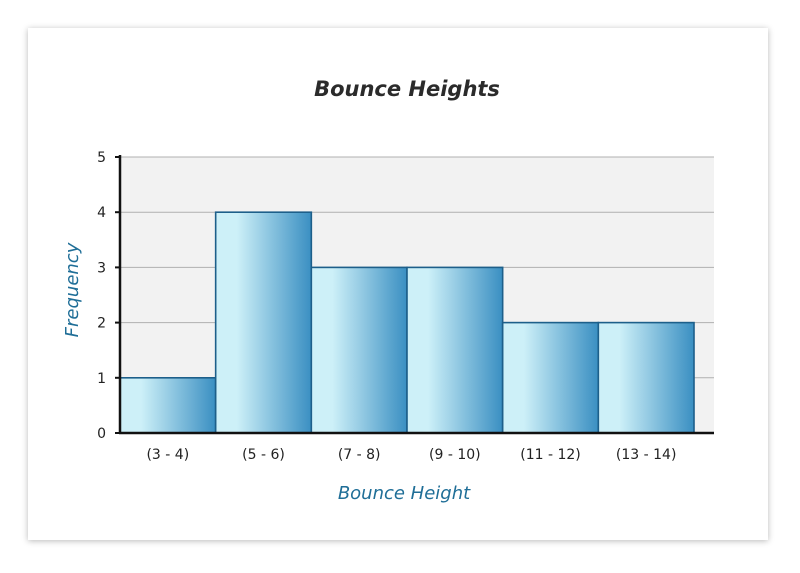  What do you see at coordinates (407, 89) in the screenshot?
I see `chart-title: Bounce Heights` at bounding box center [407, 89].